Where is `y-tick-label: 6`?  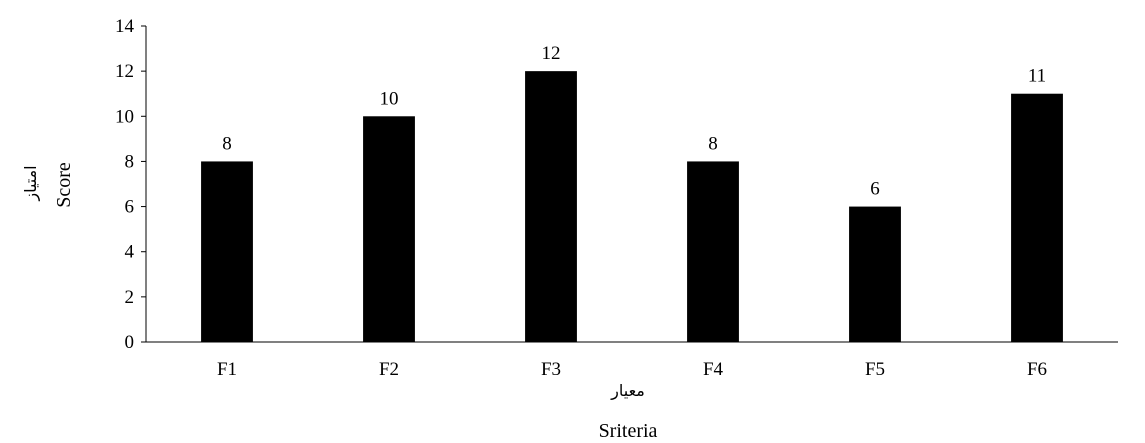 y-tick-label: 6 is located at coordinates (130, 207).